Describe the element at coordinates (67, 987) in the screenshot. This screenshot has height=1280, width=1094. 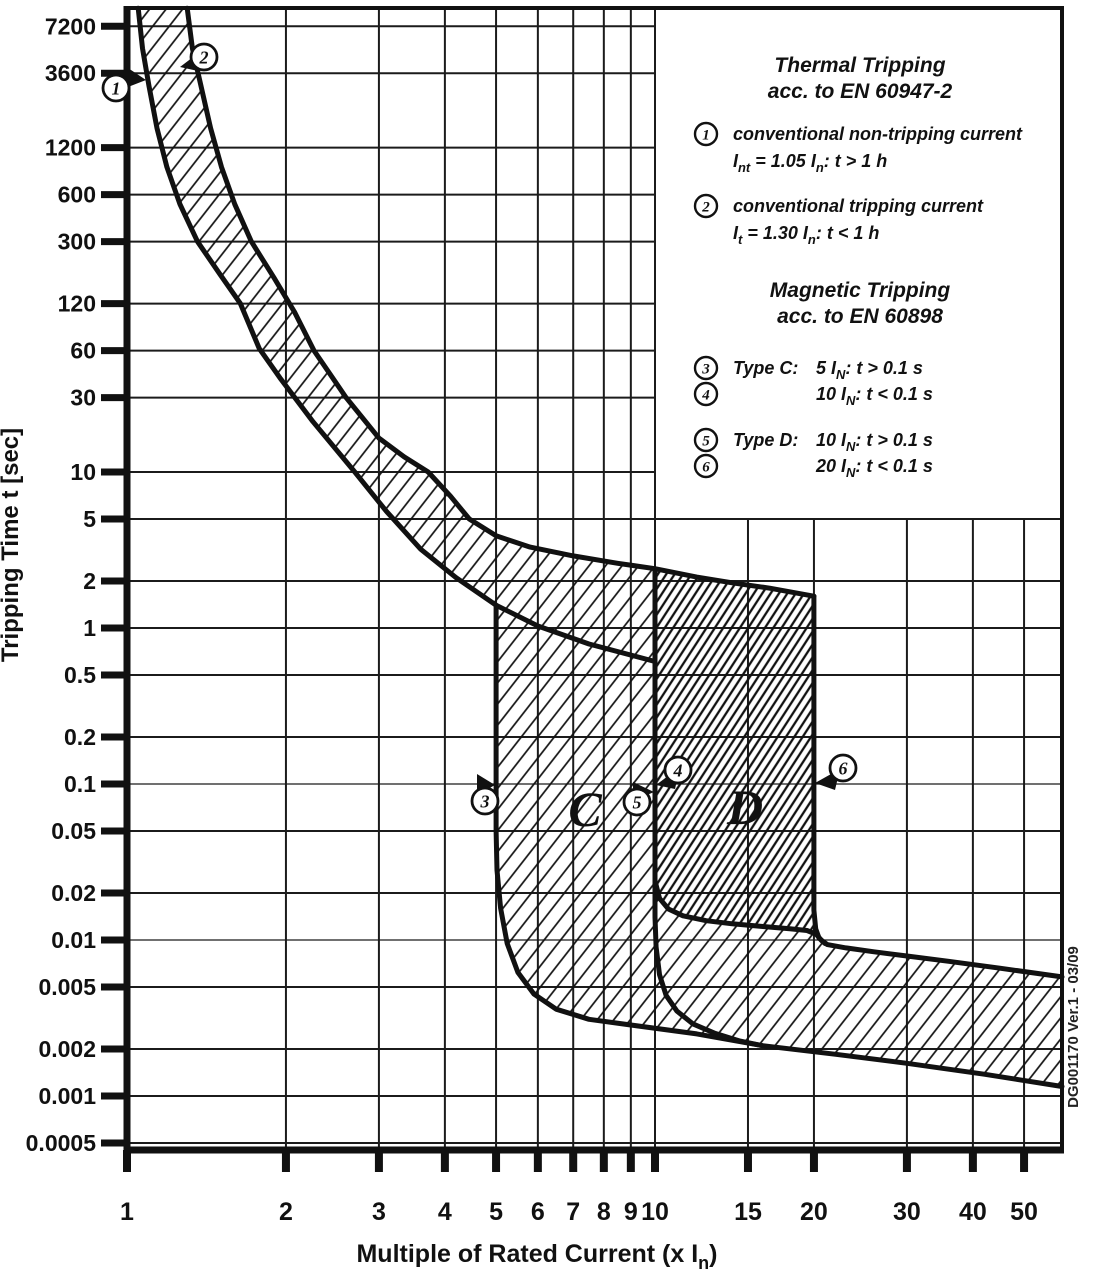
I see `y-tick-label: 0.005` at that location.